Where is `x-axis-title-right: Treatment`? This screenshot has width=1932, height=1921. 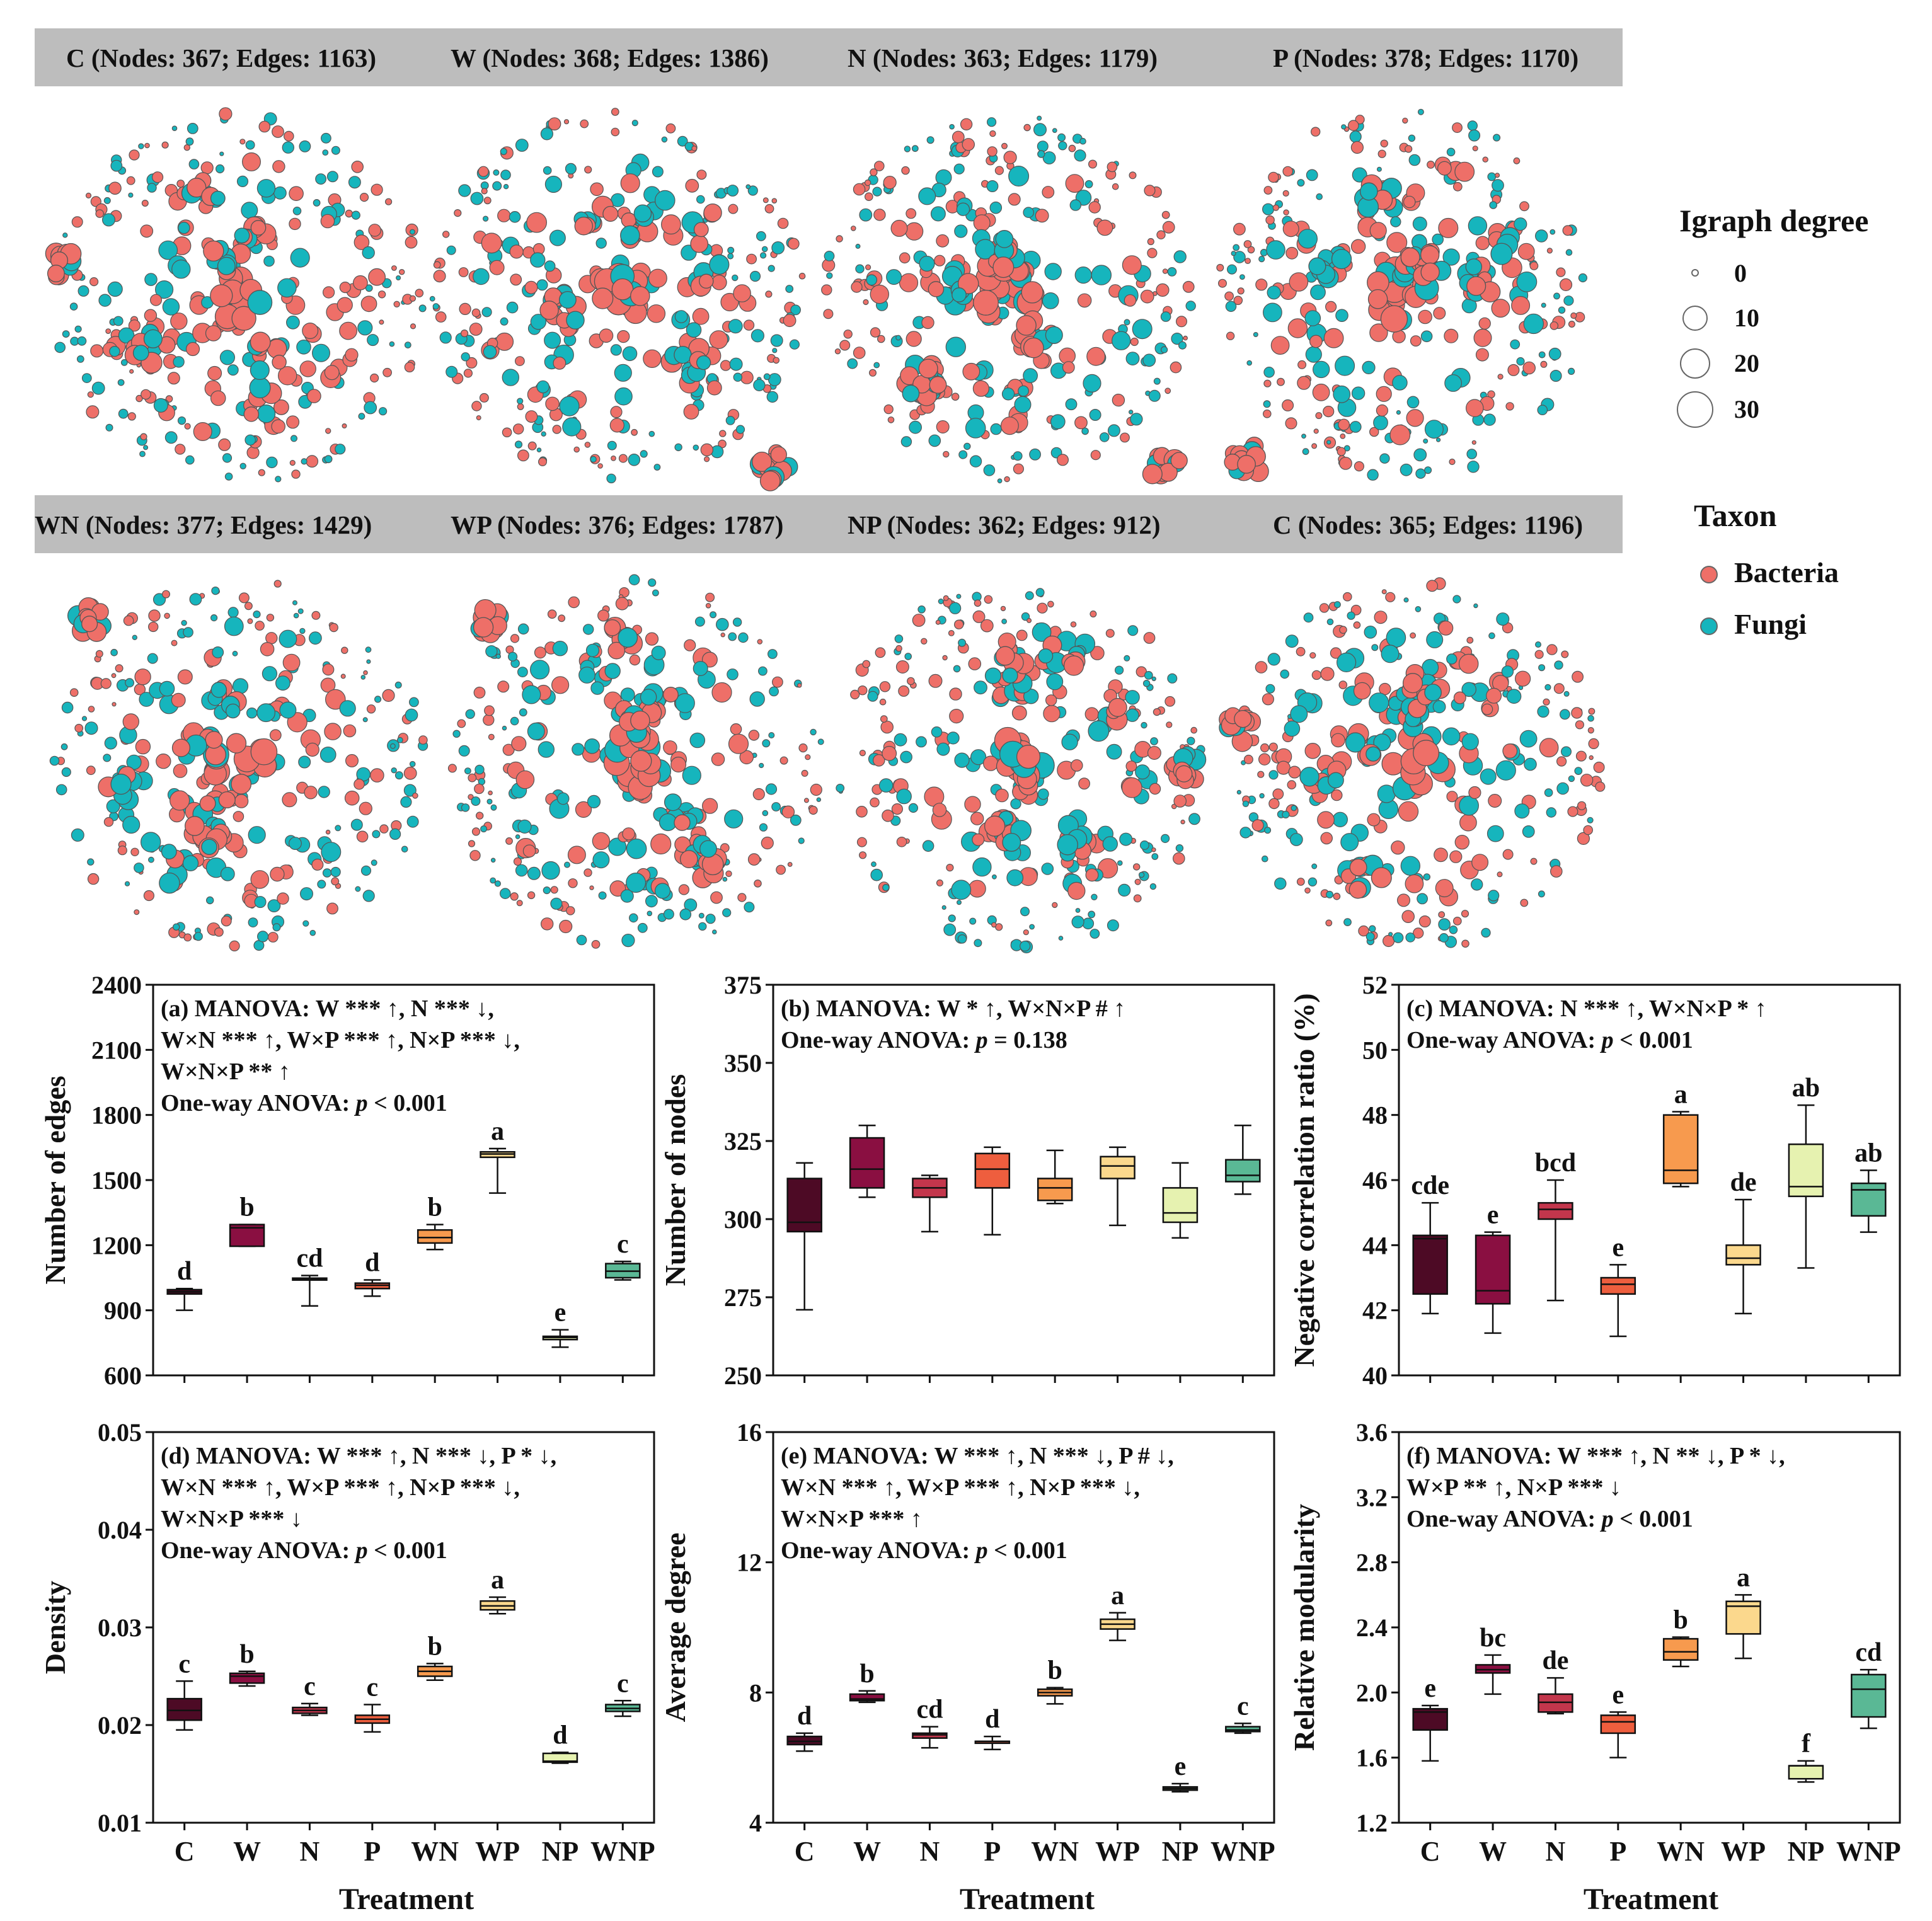 x-axis-title-right: Treatment is located at coordinates (1651, 1900).